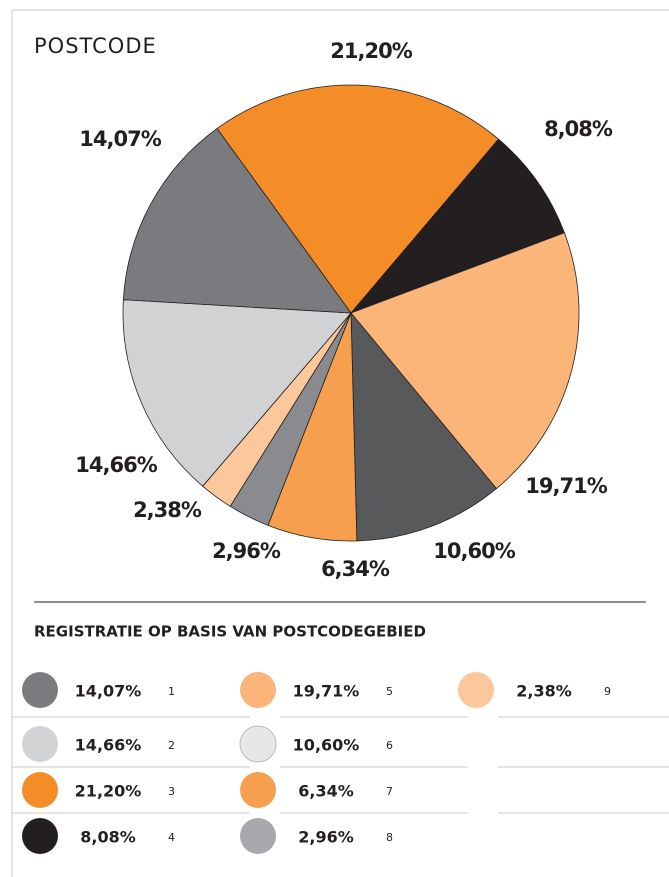 This screenshot has height=877, width=669. Describe the element at coordinates (171, 745) in the screenshot. I see `legend-number: 2` at that location.